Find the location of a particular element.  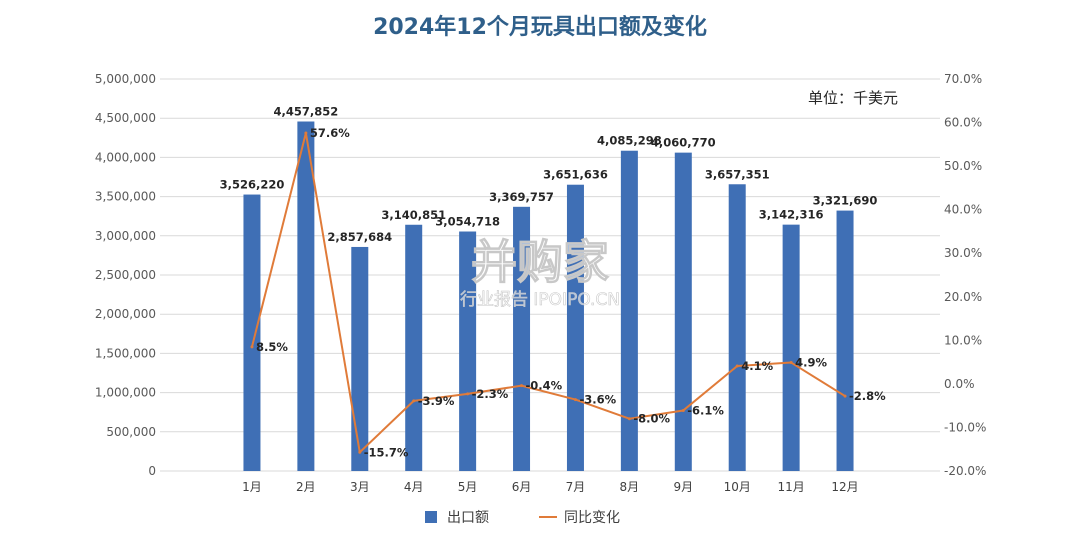

line-value-label: -3.6% is located at coordinates (597, 400).